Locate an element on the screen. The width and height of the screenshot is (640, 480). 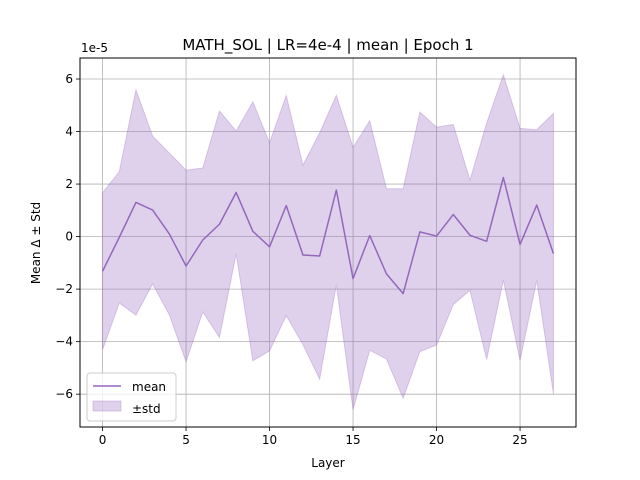
legend-box is located at coordinates (131, 397).